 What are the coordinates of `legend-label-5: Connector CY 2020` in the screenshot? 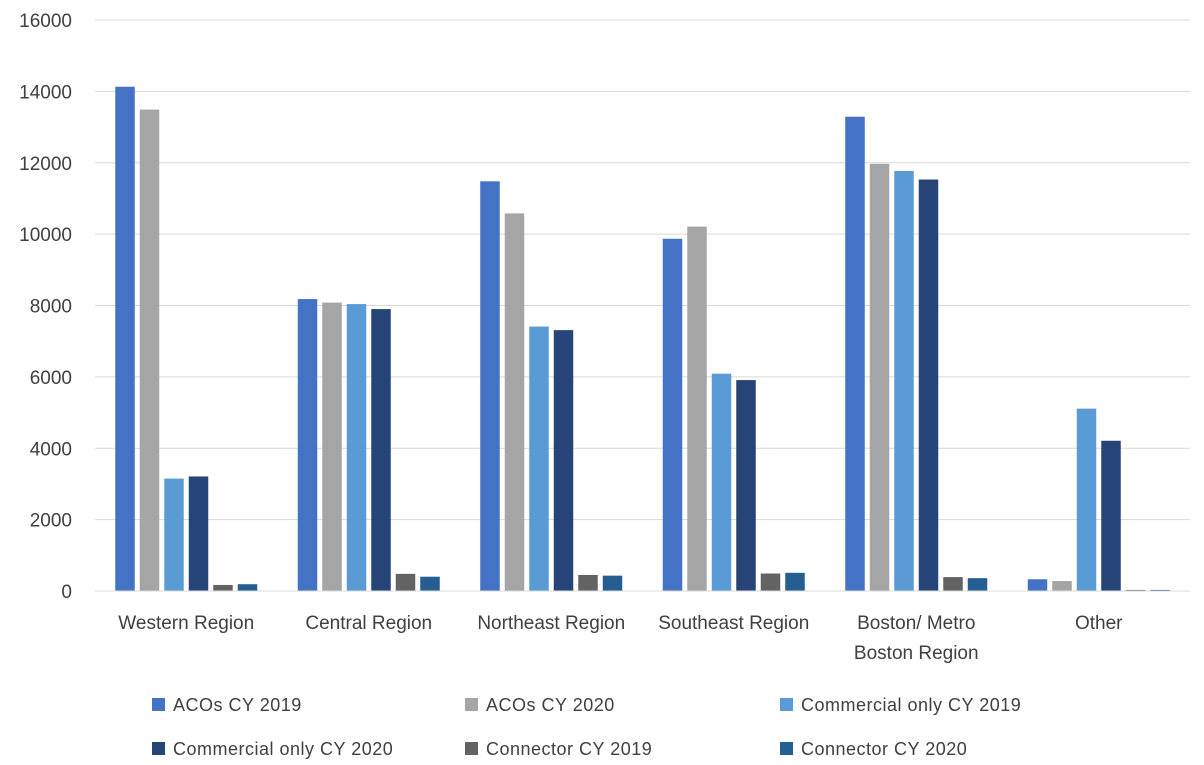 It's located at (884, 749).